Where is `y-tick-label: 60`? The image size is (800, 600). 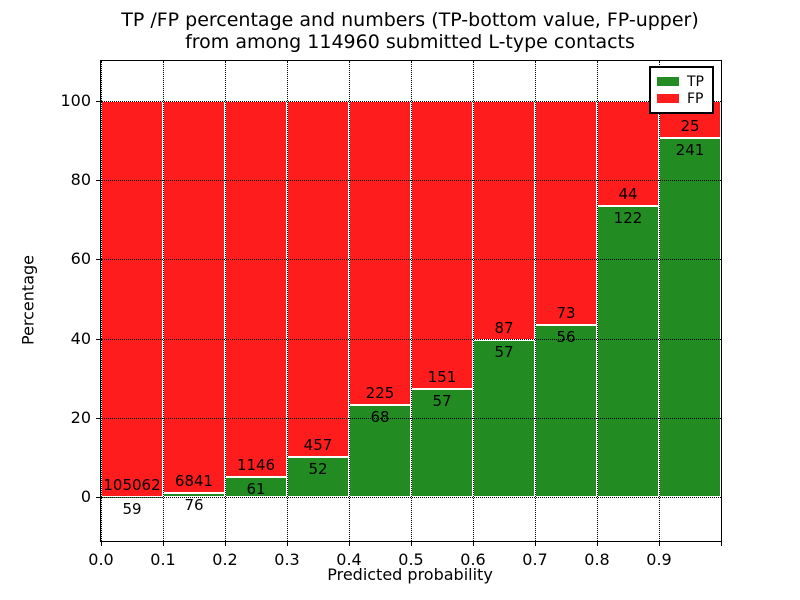
y-tick-label: 60 is located at coordinates (80, 259).